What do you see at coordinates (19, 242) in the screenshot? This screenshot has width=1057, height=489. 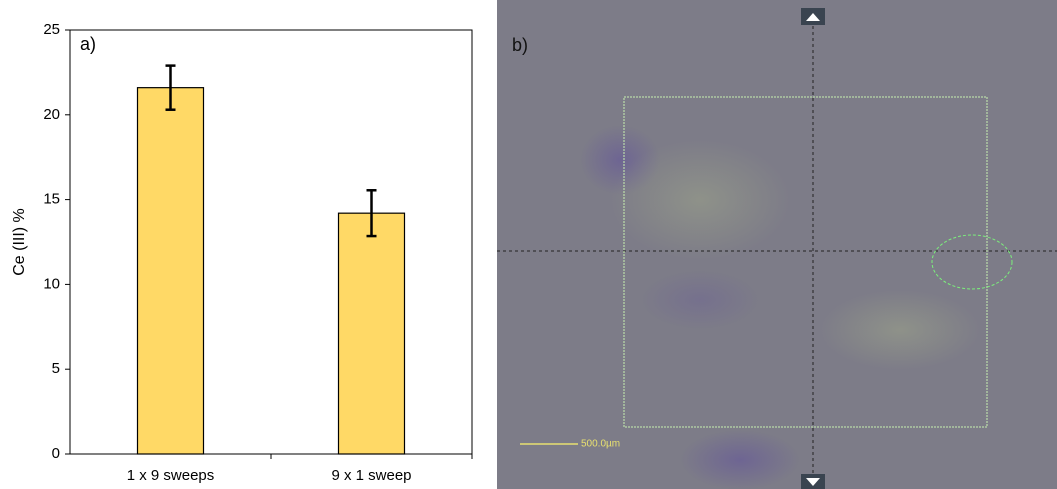 I see `y-axis-label: Ce (III) %` at bounding box center [19, 242].